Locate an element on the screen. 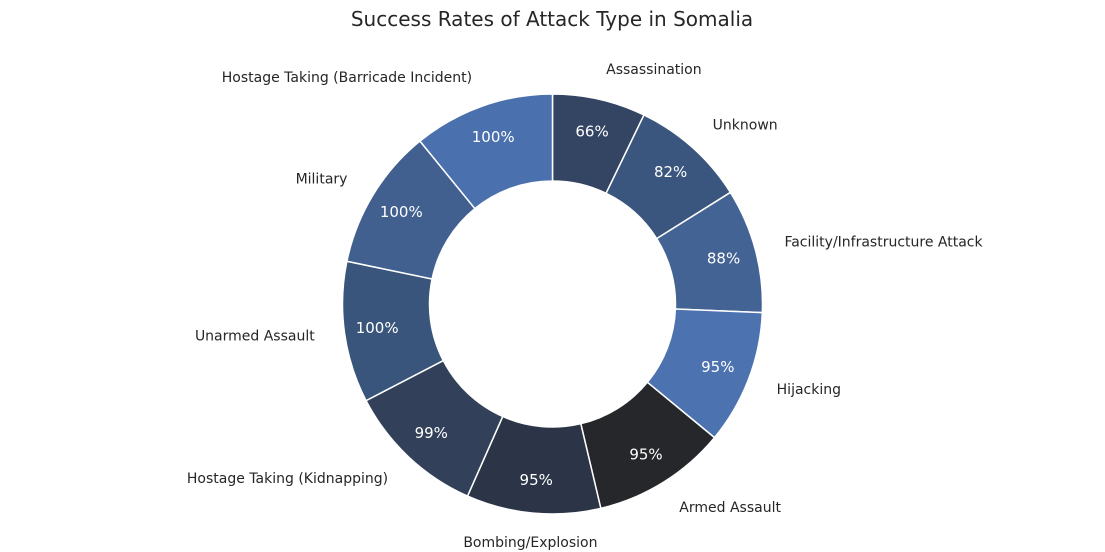  slice-category-label: Military is located at coordinates (322, 179).